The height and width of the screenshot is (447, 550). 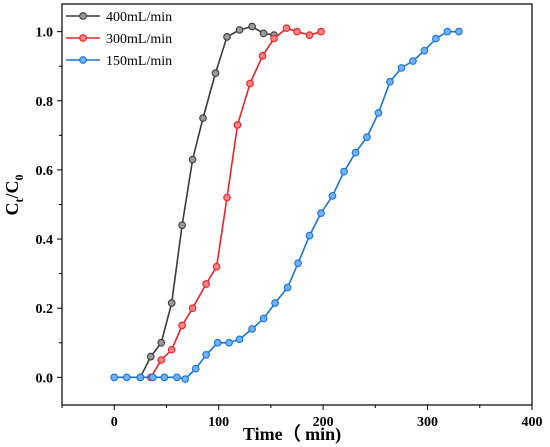 What do you see at coordinates (139, 61) in the screenshot?
I see `legend-label: 150mL/min` at bounding box center [139, 61].